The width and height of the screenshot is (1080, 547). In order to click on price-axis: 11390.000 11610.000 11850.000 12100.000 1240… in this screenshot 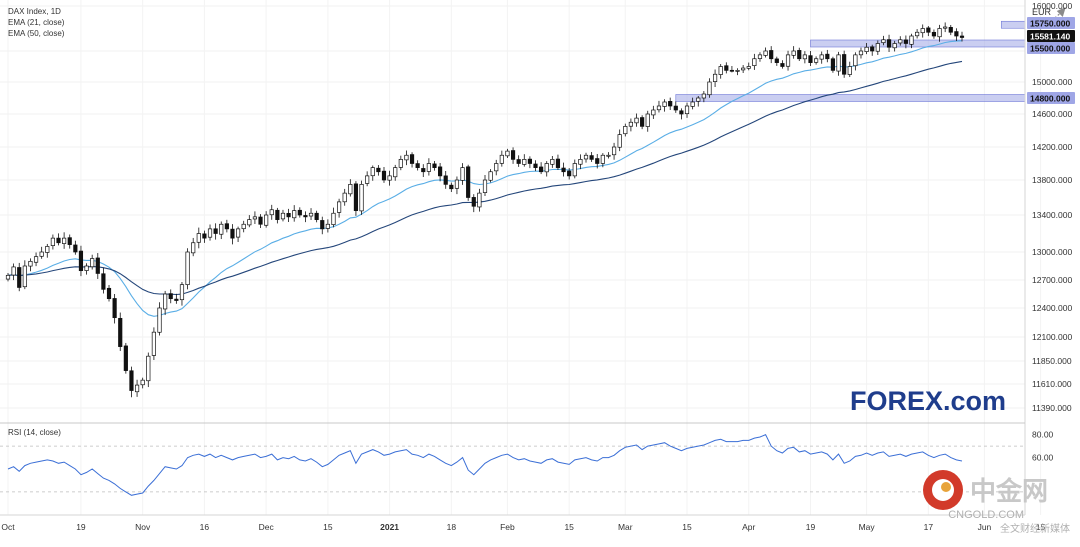, I will do `click(1052, 207)`.